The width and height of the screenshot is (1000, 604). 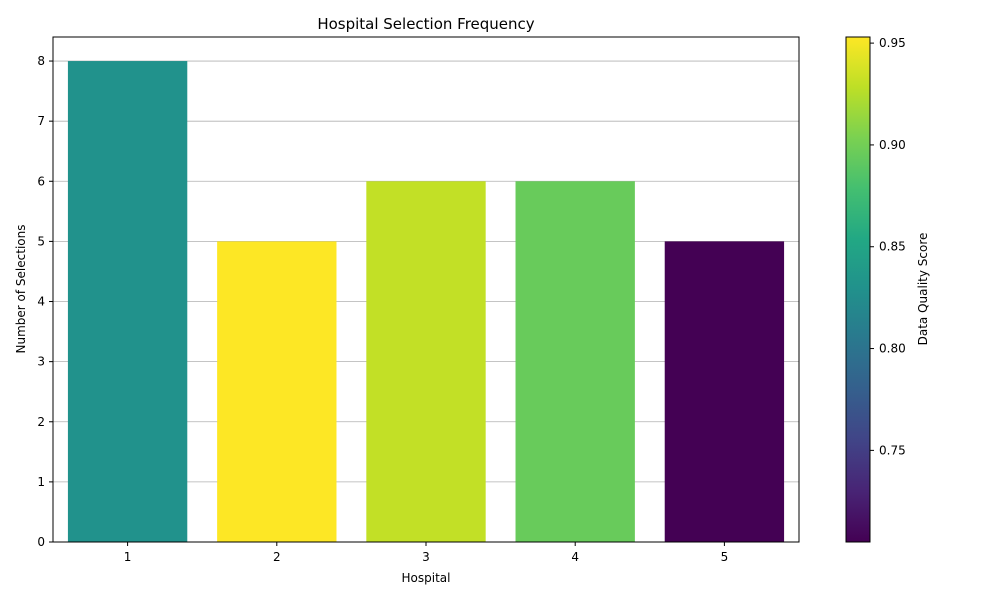 I want to click on x-axis-label: Hospital, so click(x=426, y=578).